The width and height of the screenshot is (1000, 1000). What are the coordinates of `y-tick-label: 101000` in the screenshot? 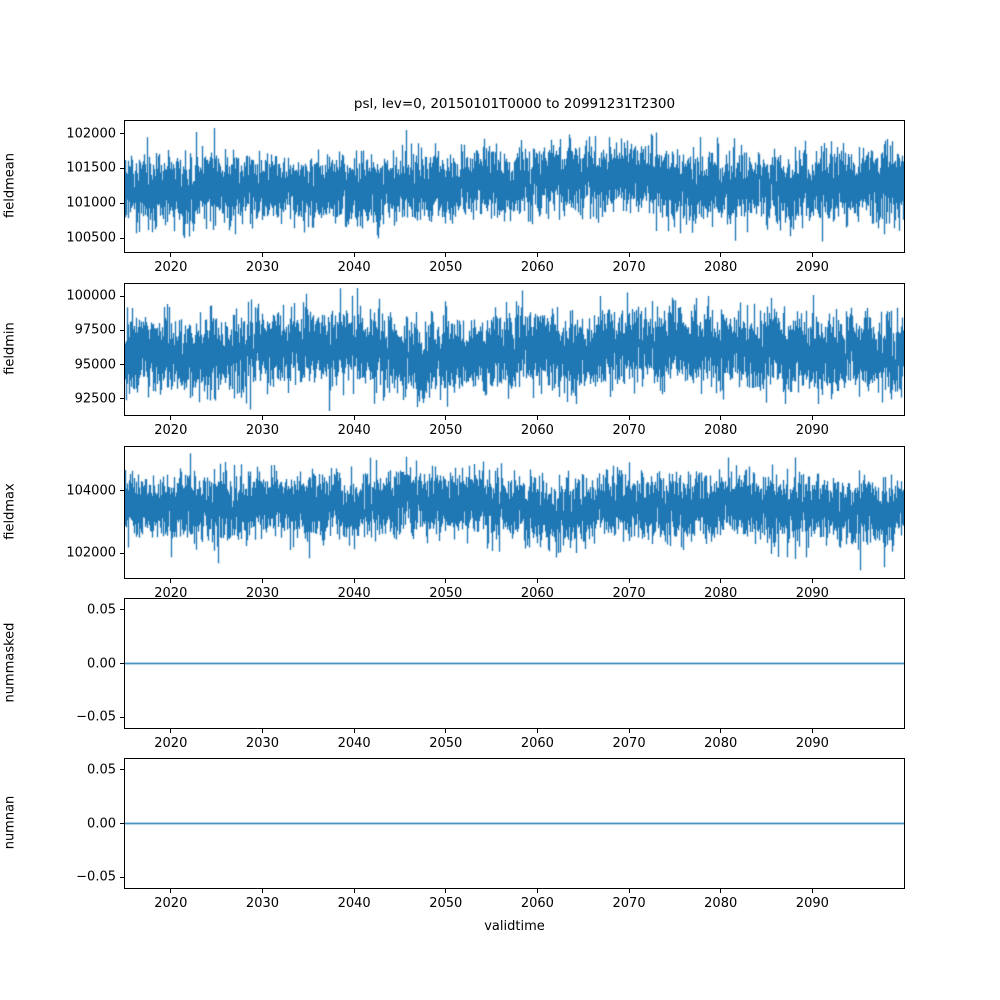 It's located at (91, 203).